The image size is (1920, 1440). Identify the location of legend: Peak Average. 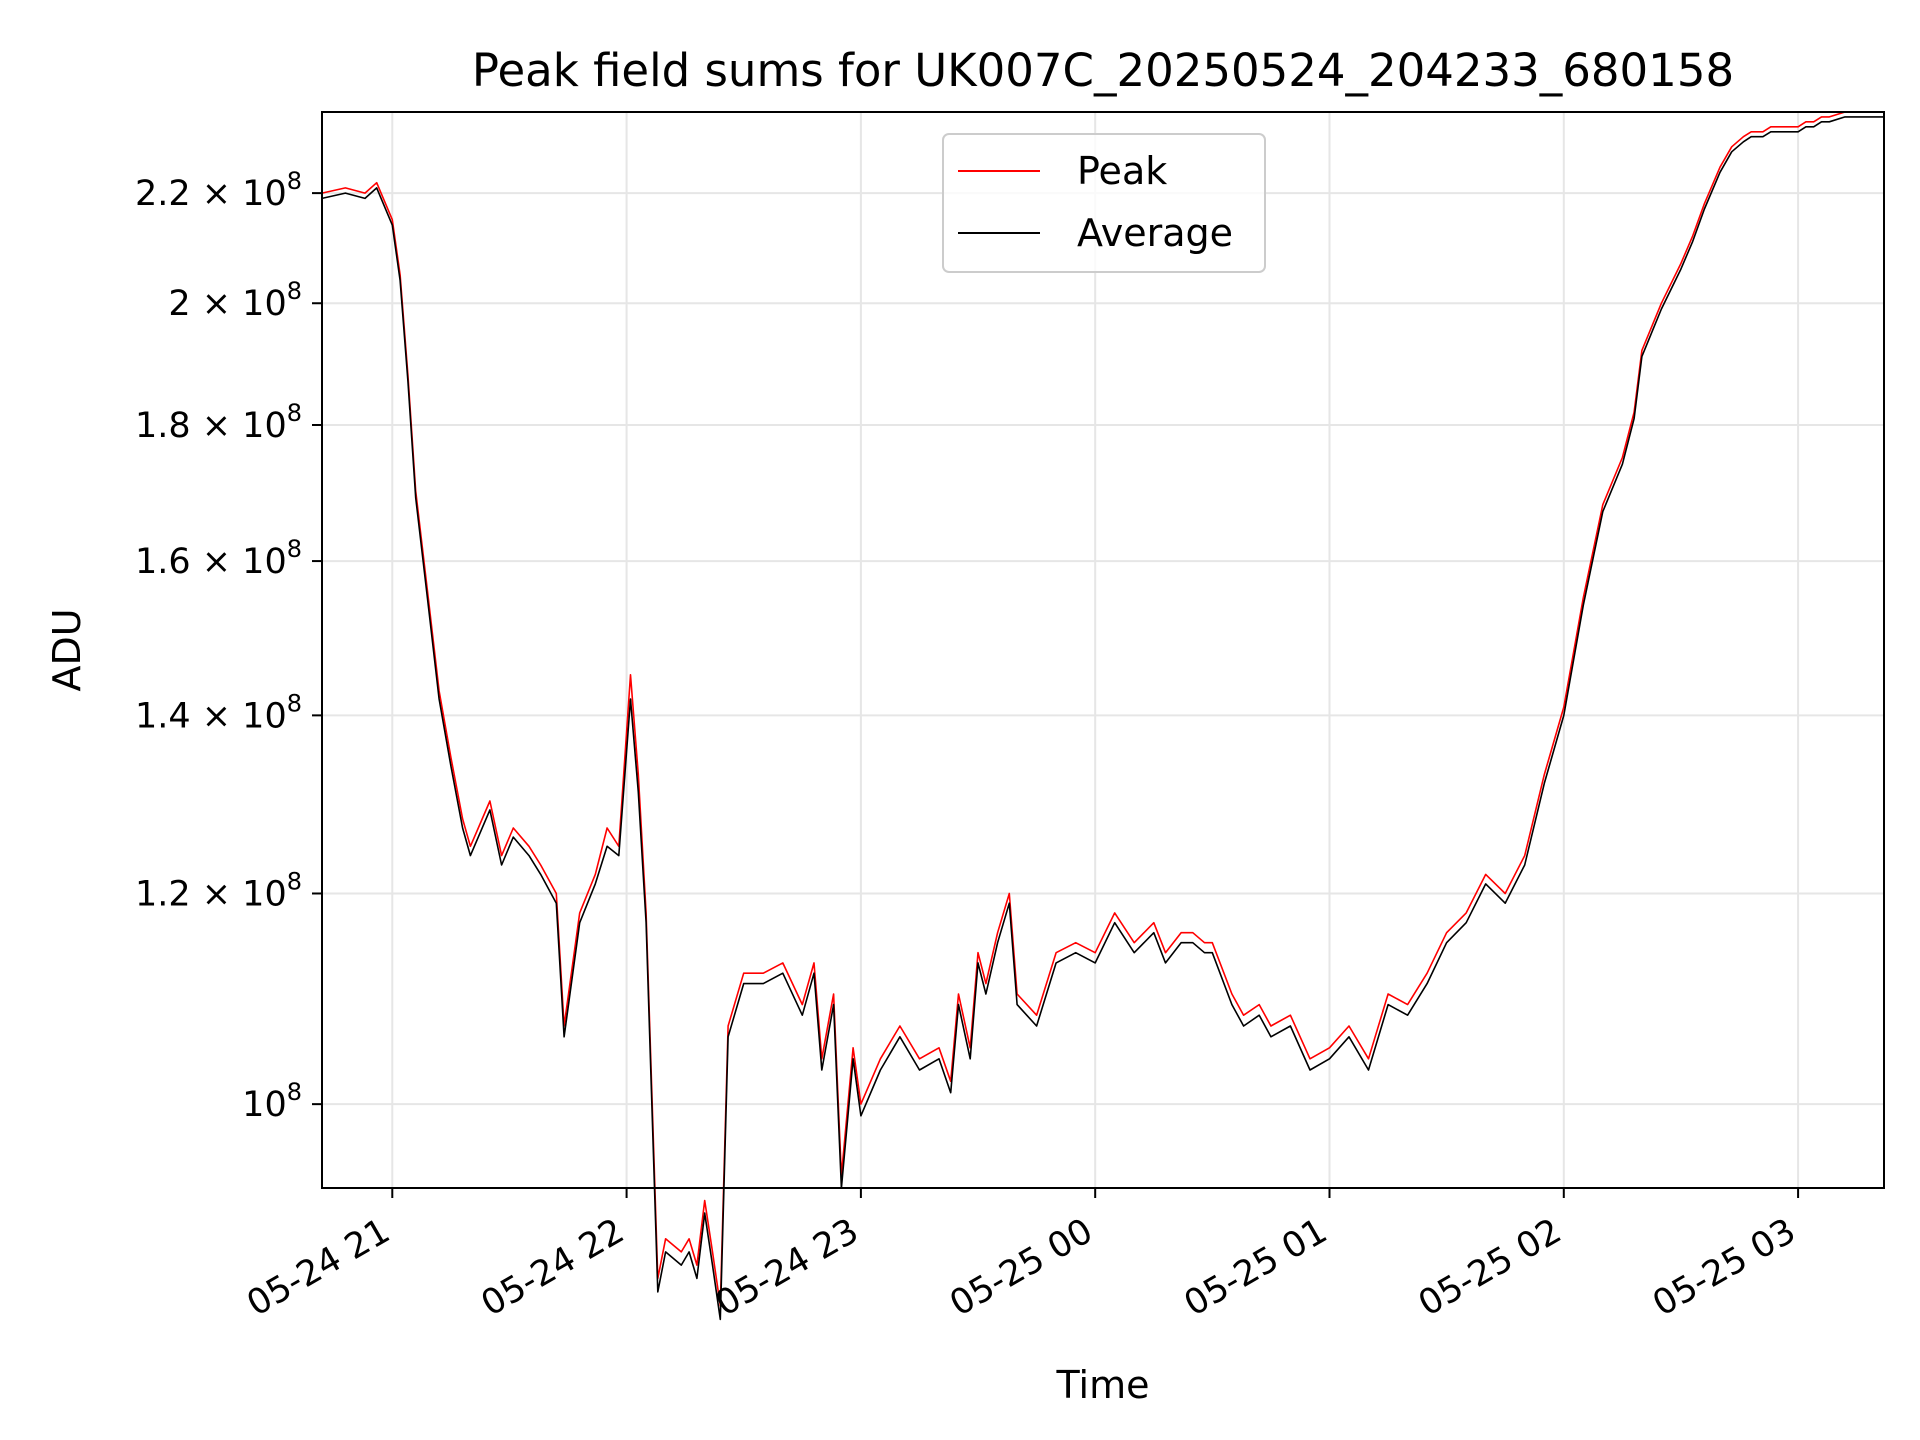
(1104, 203).